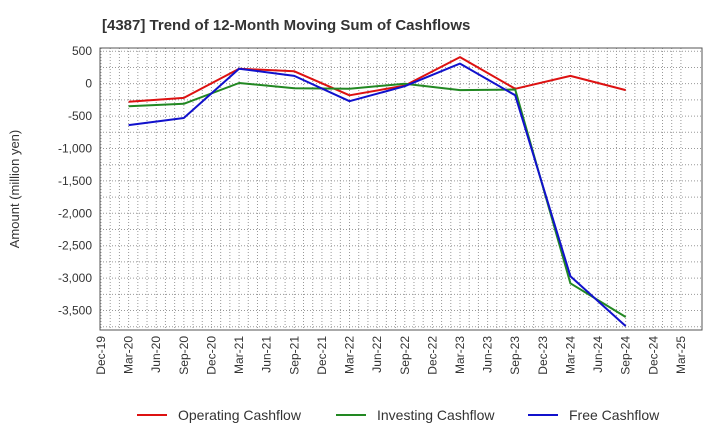  I want to click on y-axis-label: Amount (million yen), so click(14, 189).